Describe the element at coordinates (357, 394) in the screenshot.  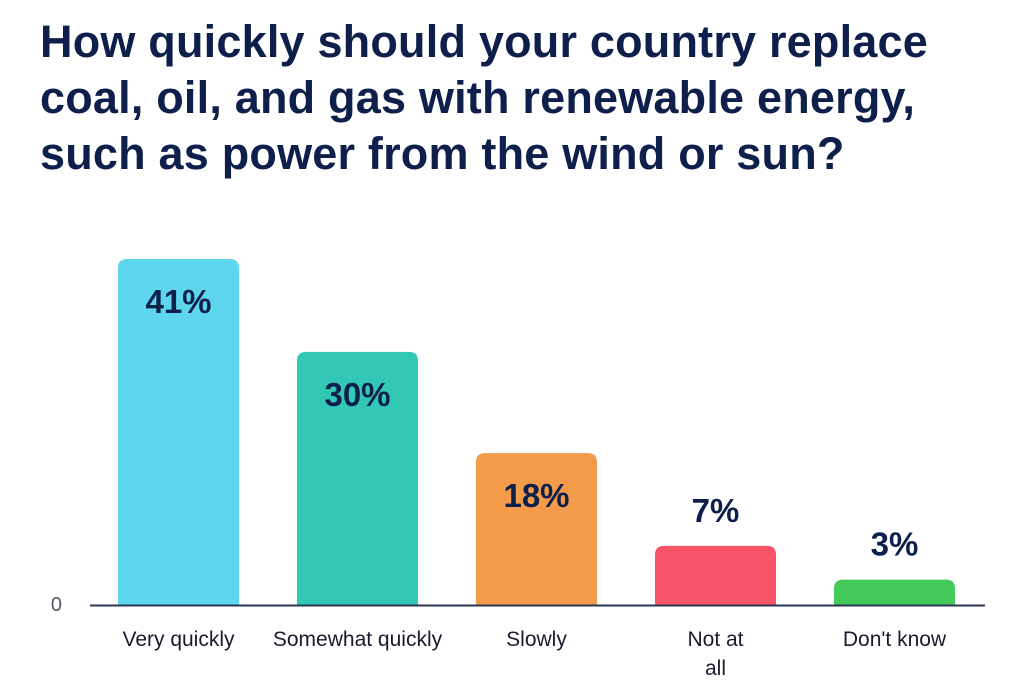
I see `value-label-somewhat-quickly: 30%` at that location.